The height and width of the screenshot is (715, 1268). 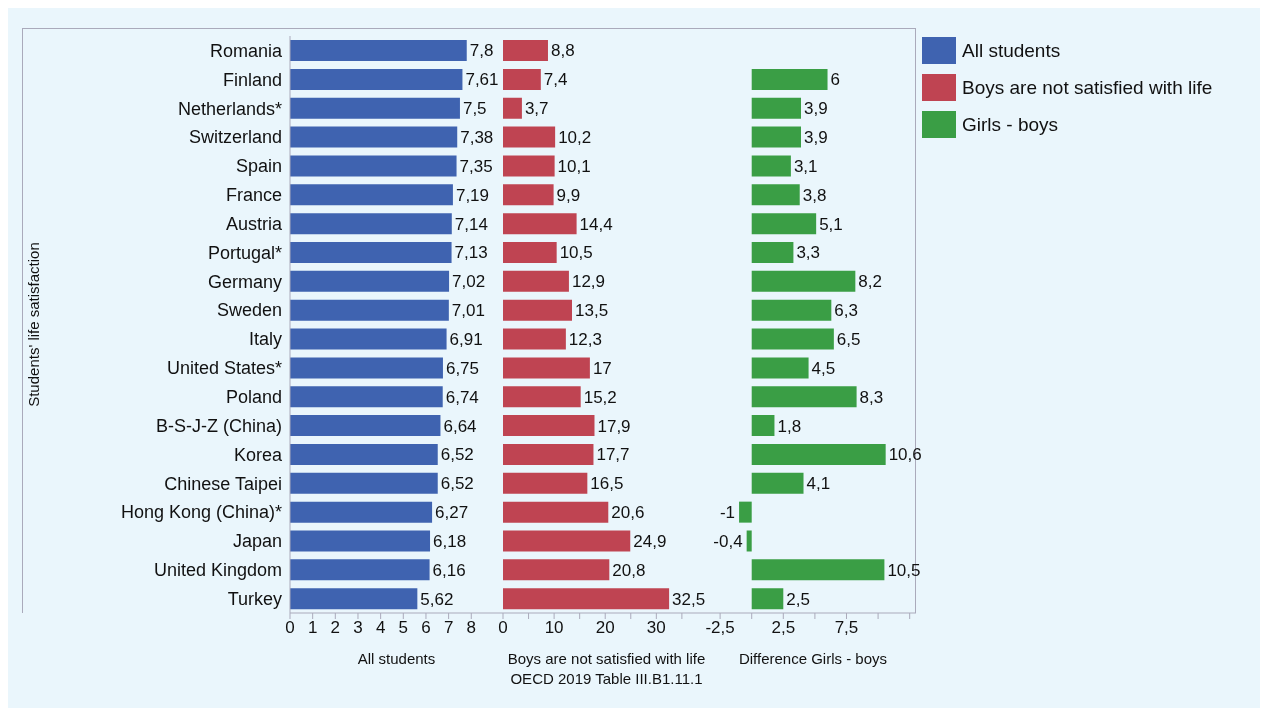 I want to click on y-tick-label: Chinese Taipei, so click(x=223, y=483).